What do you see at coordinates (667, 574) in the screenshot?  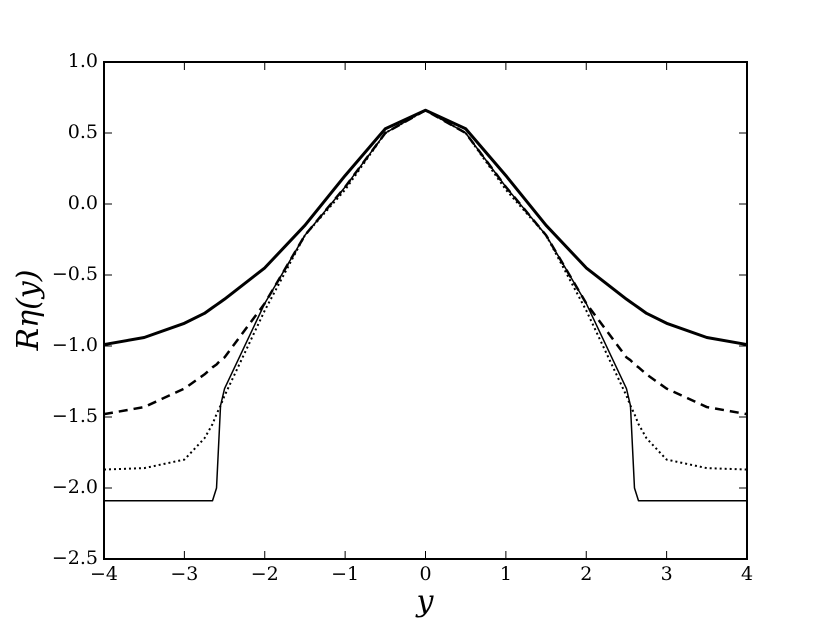 I see `x-tick-label: 3` at bounding box center [667, 574].